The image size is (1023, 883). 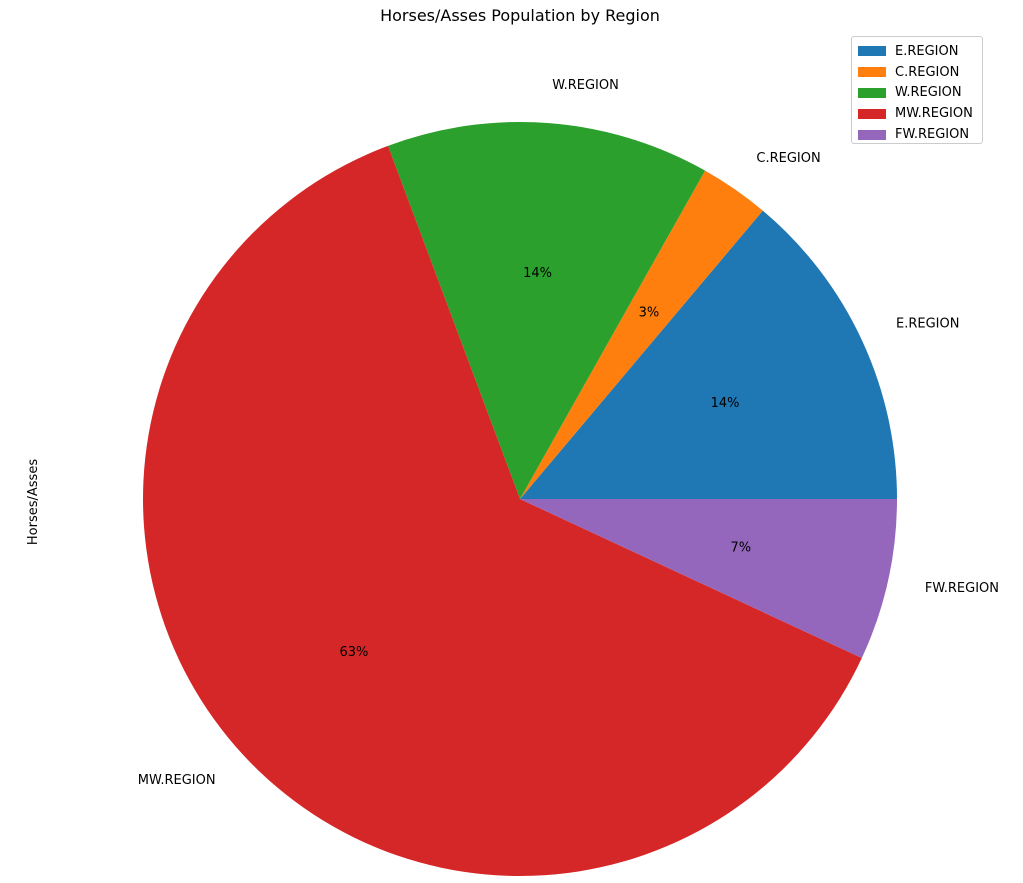 What do you see at coordinates (927, 324) in the screenshot?
I see `category-label-e-region: E.REGION` at bounding box center [927, 324].